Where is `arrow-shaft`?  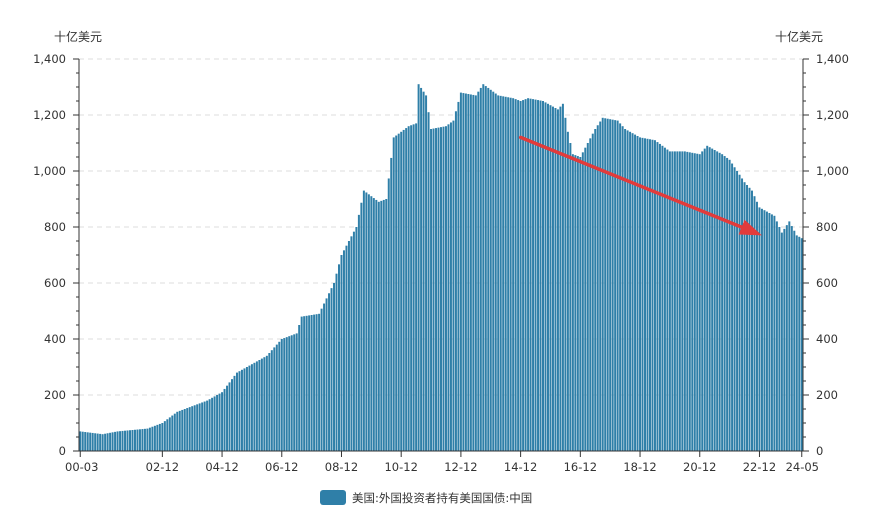 arrow-shaft is located at coordinates (631, 182).